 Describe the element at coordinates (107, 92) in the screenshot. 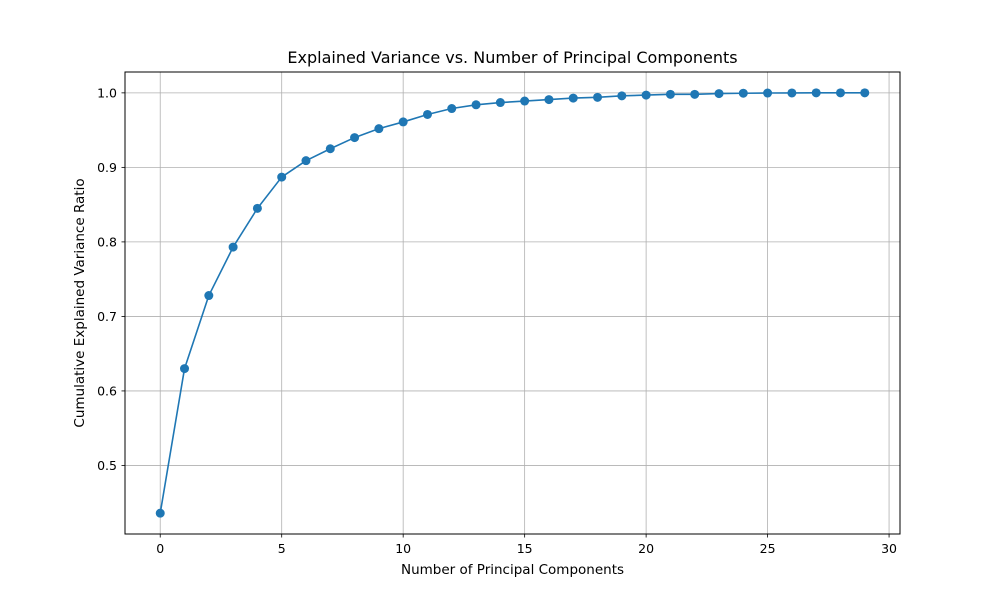

I see `y-tick-label: 1.0` at that location.